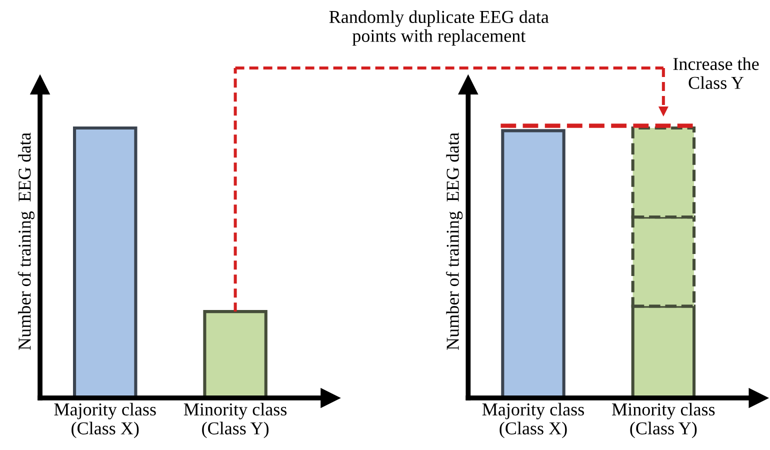 Image resolution: width=770 pixels, height=450 pixels. Describe the element at coordinates (439, 28) in the screenshot. I see `text: Randomly duplicate EEG data points with replacement` at that location.